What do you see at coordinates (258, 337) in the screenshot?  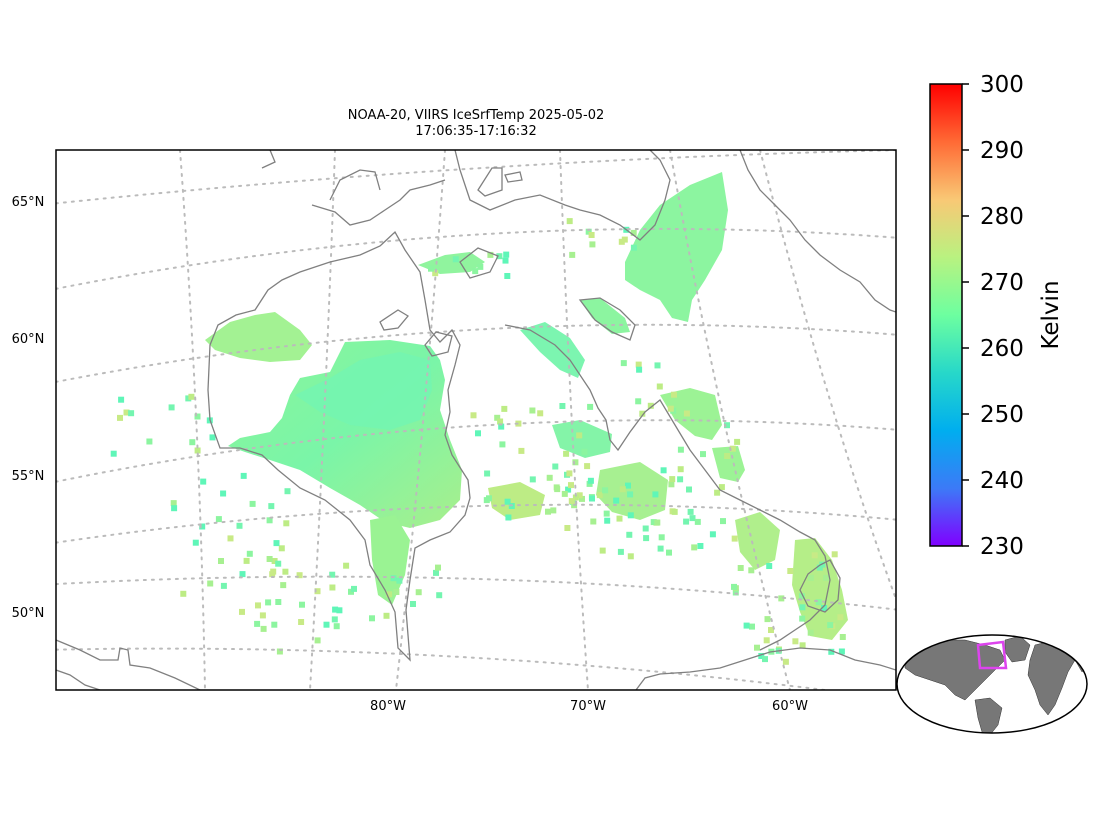 I see `swath-northwest` at bounding box center [258, 337].